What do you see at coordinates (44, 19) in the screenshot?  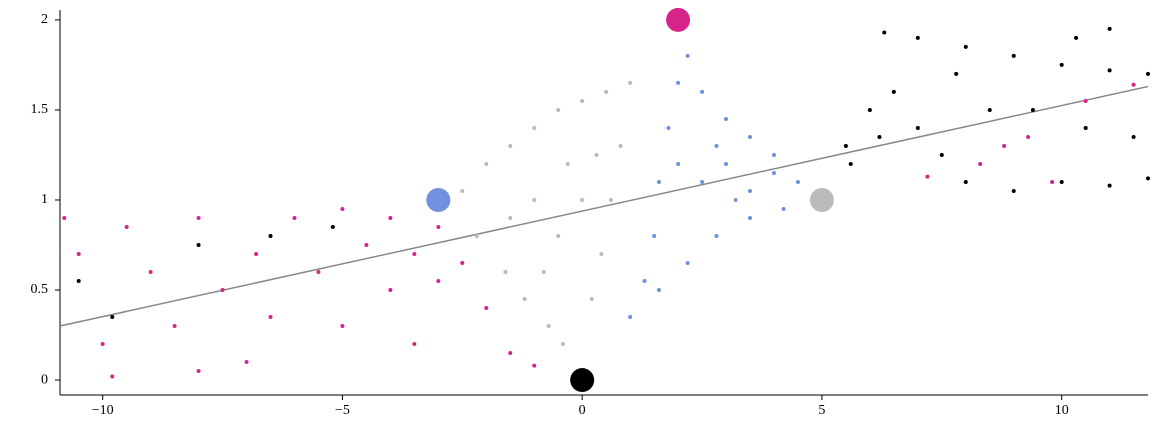 I see `y-tick-label: 2` at bounding box center [44, 19].